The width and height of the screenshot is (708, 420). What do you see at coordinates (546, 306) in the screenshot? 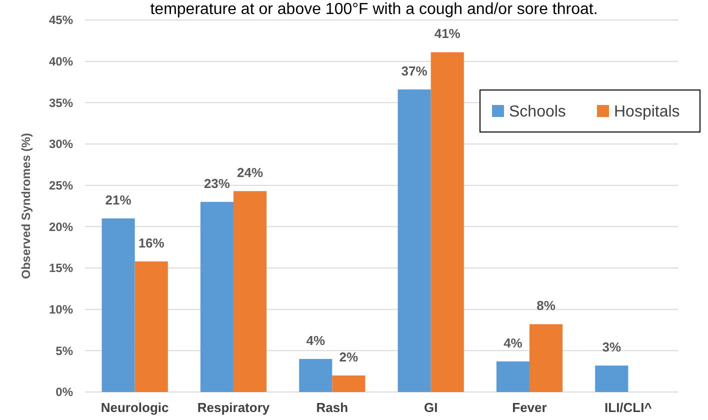
I see `data-label: 8%` at bounding box center [546, 306].